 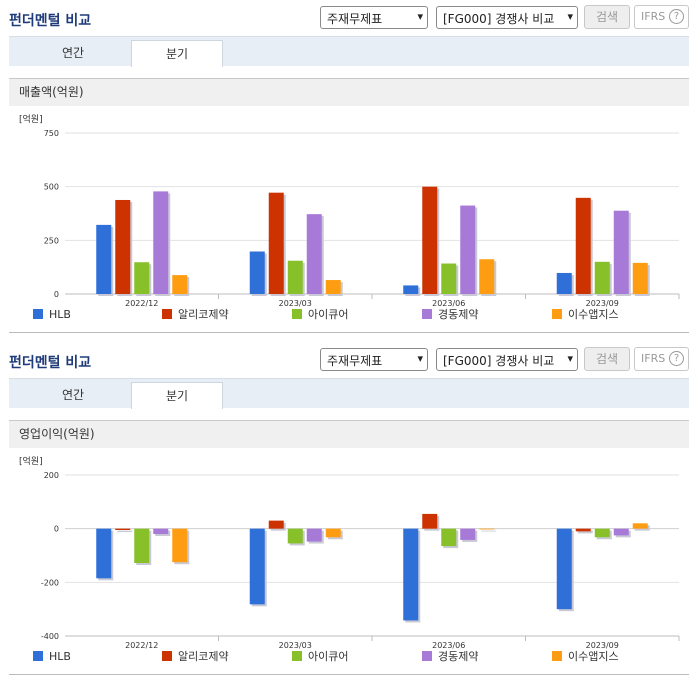 What do you see at coordinates (676, 358) in the screenshot?
I see `help-icon: ?` at bounding box center [676, 358].